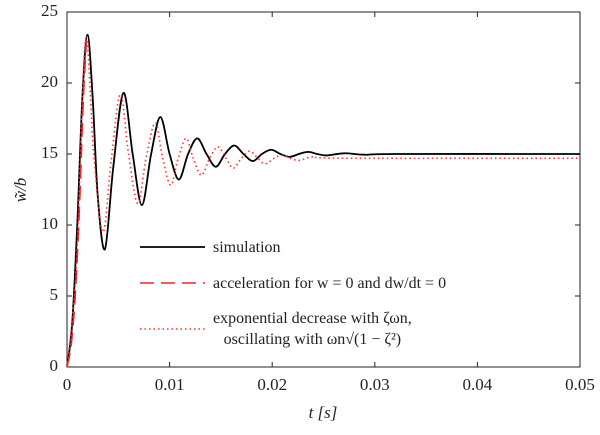  What do you see at coordinates (580, 384) in the screenshot?
I see `x-tick-label: 0.05` at bounding box center [580, 384].